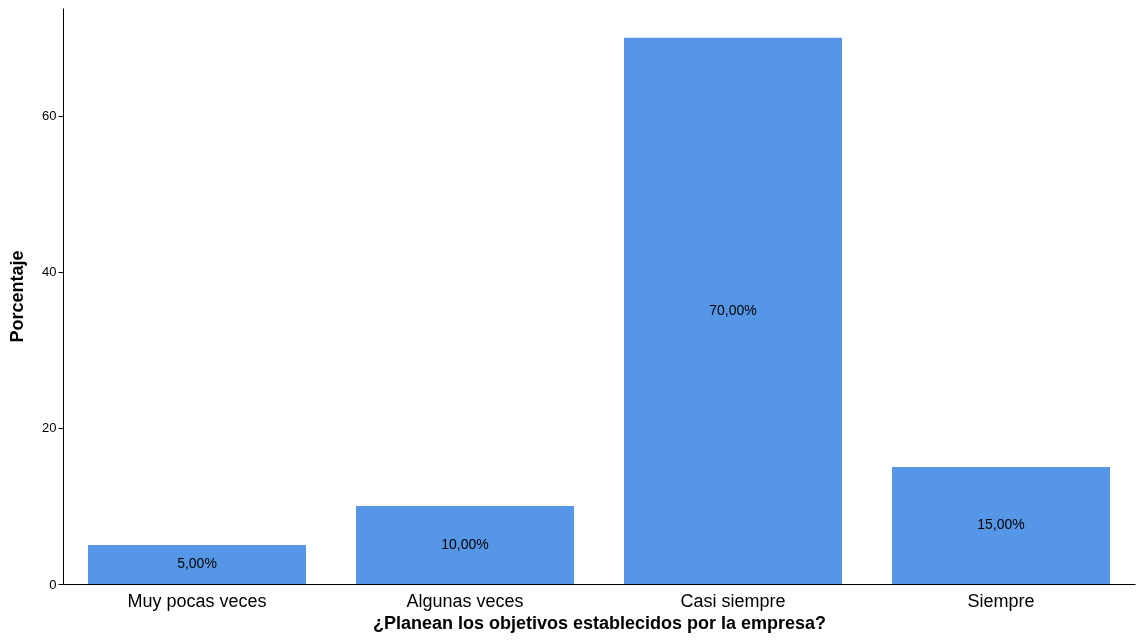 Image resolution: width=1143 pixels, height=640 pixels. What do you see at coordinates (599, 622) in the screenshot?
I see `x-axis-title: ¿Planean los objetivos establecidos por la empresa?` at bounding box center [599, 622].